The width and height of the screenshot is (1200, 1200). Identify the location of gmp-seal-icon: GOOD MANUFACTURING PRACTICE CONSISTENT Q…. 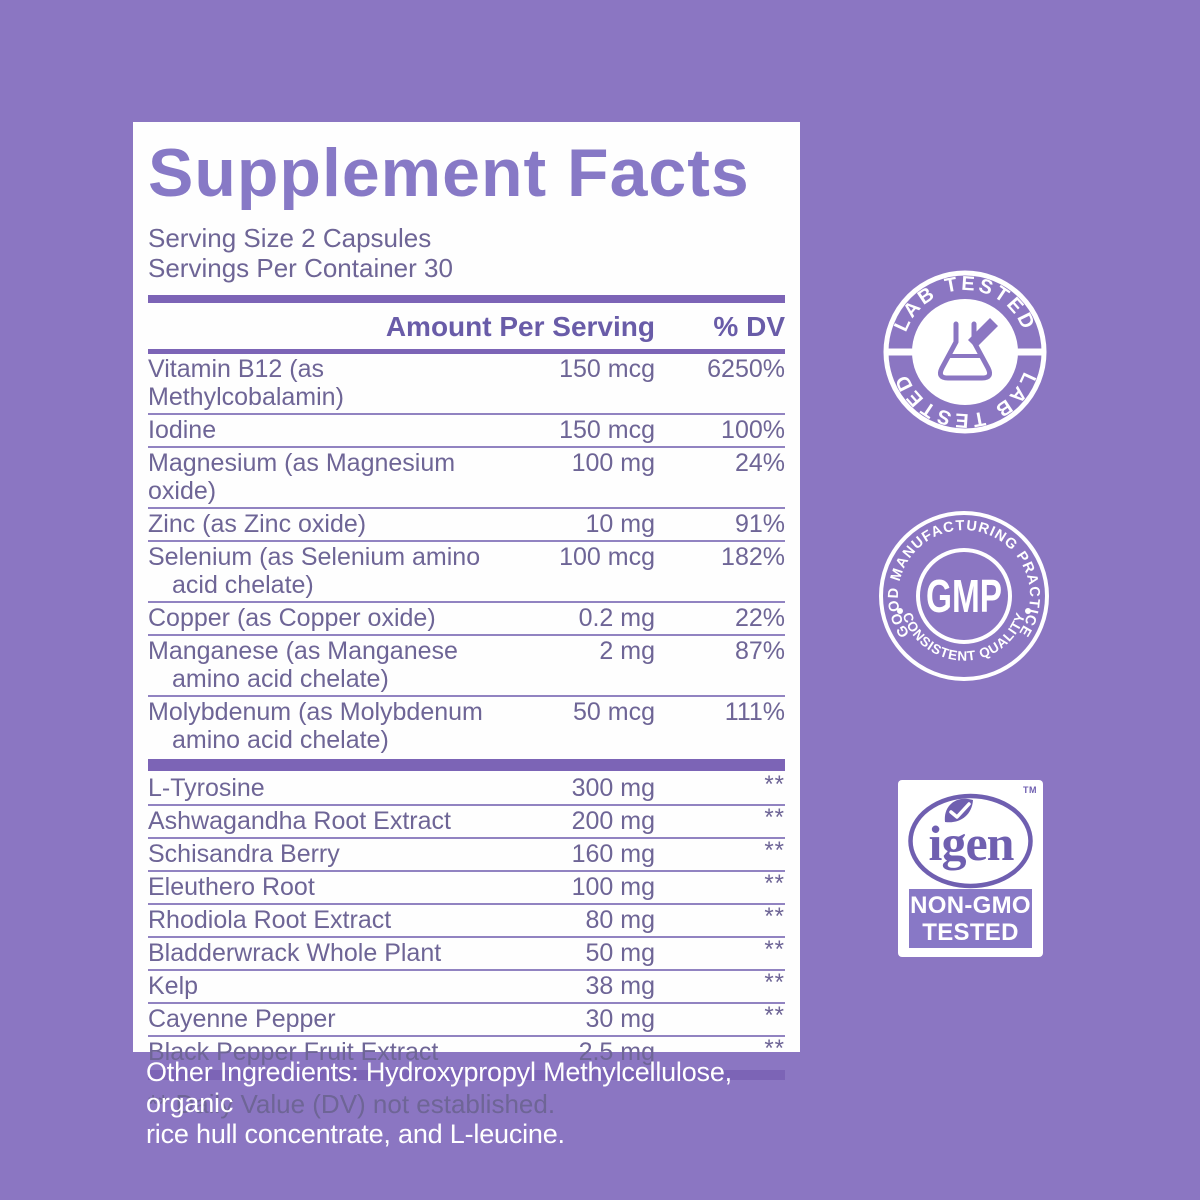
(964, 596).